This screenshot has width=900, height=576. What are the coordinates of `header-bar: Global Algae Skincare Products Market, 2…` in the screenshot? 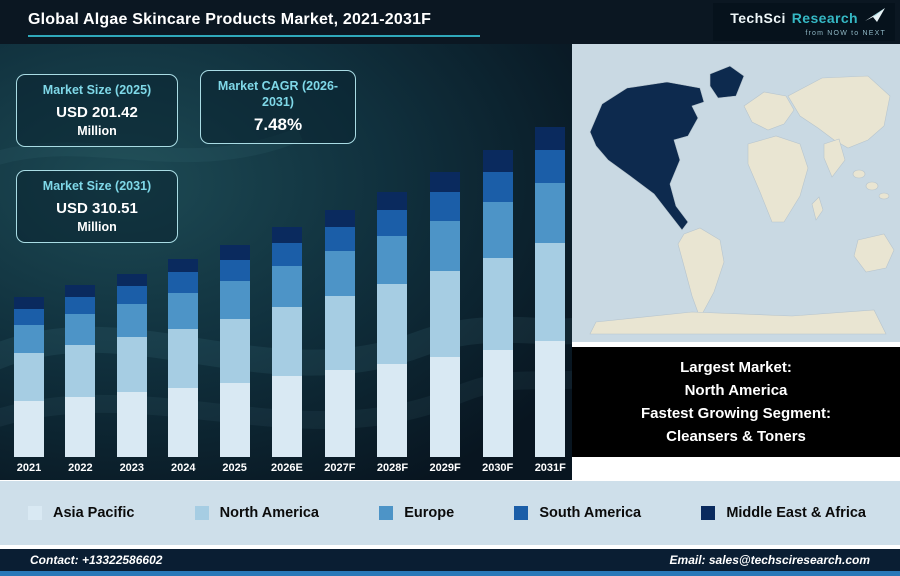 It's located at (450, 22).